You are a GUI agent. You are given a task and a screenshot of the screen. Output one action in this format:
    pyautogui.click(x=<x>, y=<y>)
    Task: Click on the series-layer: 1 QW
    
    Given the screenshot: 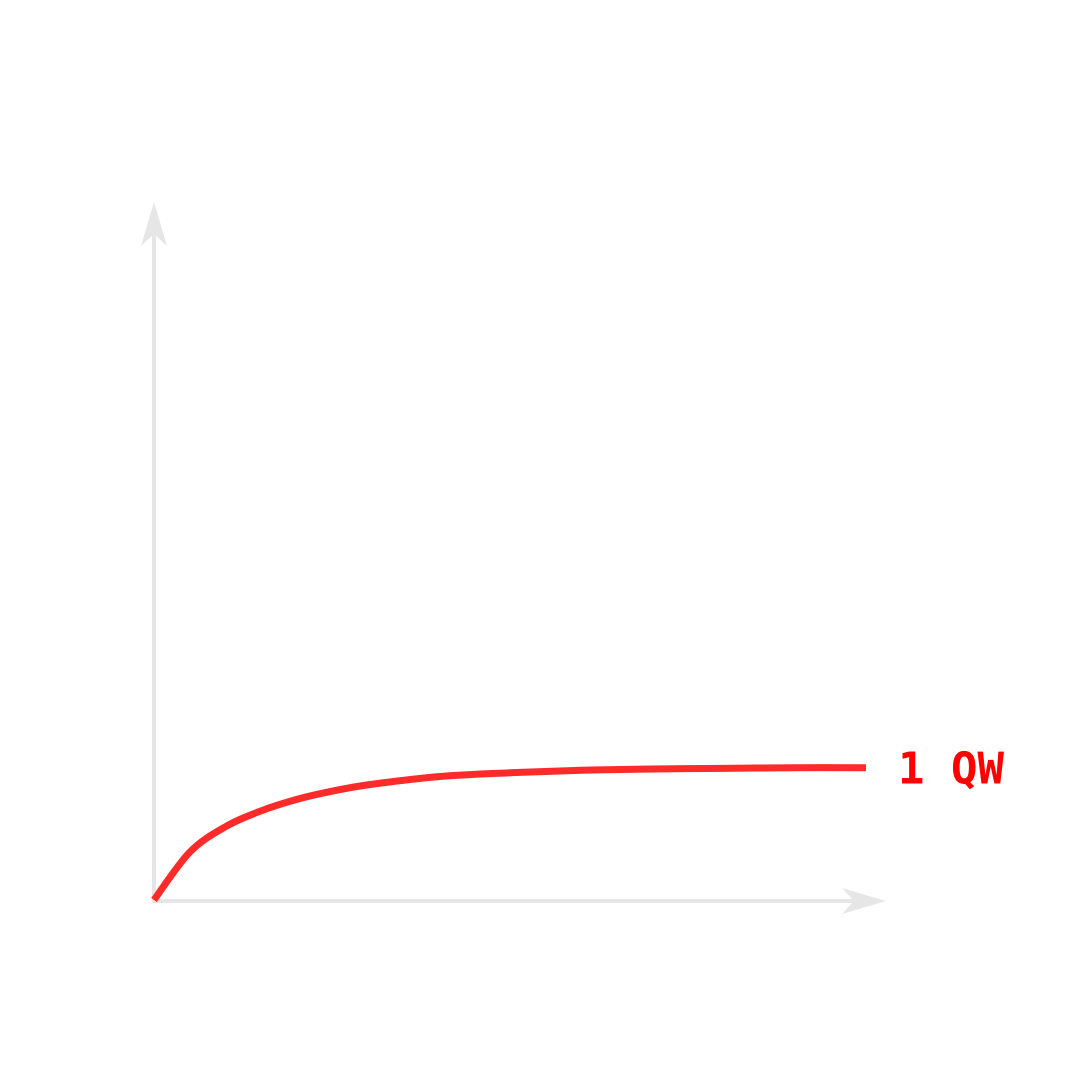 What is the action you would take?
    pyautogui.click(x=577, y=823)
    